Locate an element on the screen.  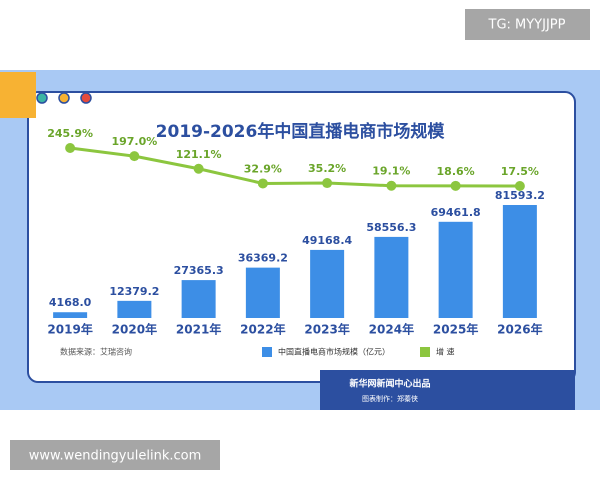
data-label: 12379.2 is located at coordinates (134, 291).